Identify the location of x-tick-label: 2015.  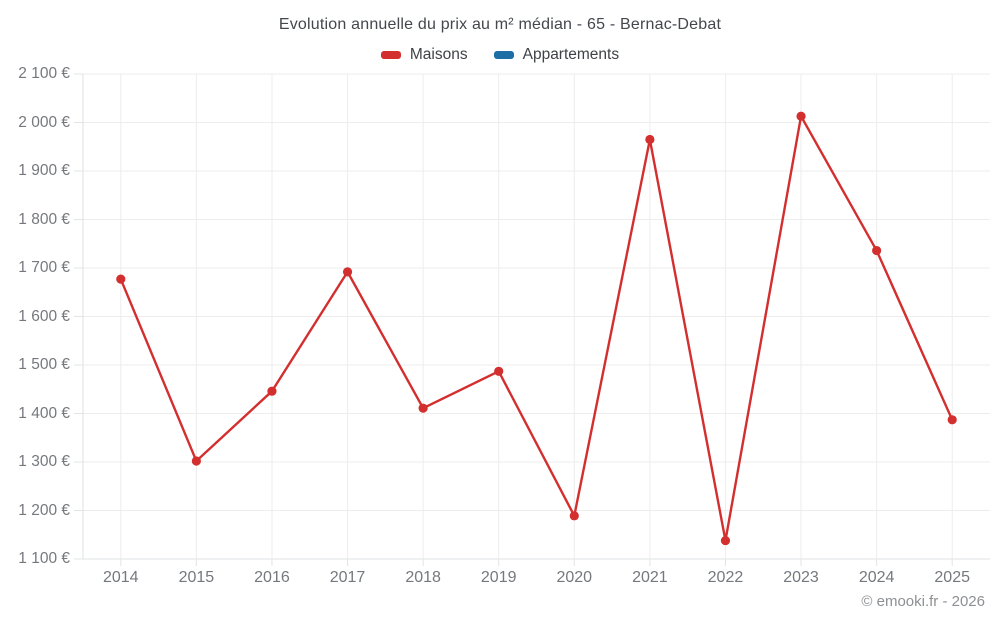
(196, 577).